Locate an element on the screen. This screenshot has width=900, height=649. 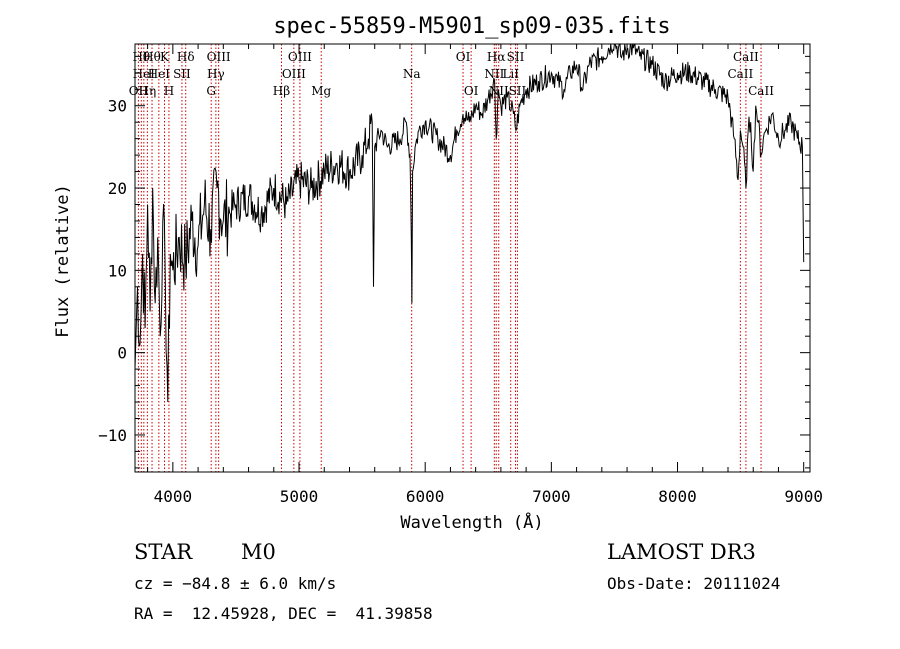
y-tick-label: 20 is located at coordinates (117, 188).